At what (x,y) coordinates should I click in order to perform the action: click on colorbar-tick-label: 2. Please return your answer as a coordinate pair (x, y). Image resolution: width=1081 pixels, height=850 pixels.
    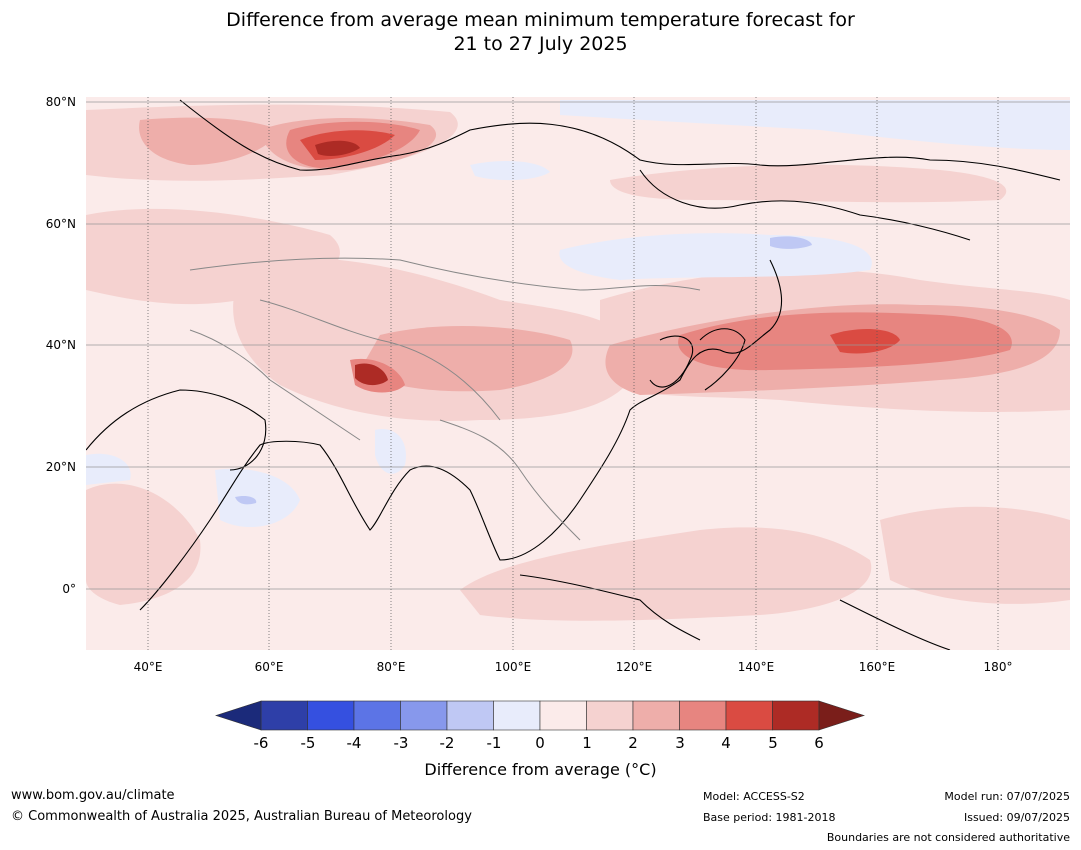
    Looking at the image, I should click on (633, 743).